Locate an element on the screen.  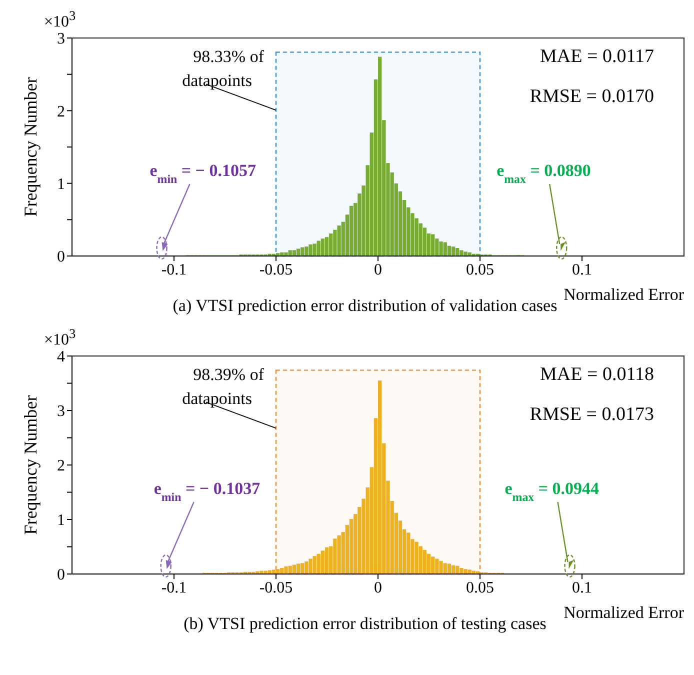
annotation: e$_{min}$ = − 0.1037 is located at coordinates (207, 491).